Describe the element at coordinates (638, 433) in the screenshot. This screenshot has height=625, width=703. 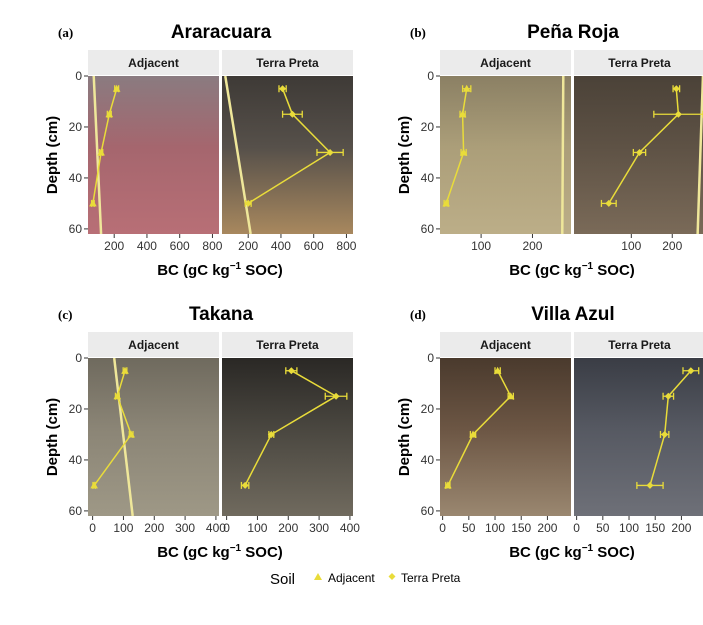
I see `facet-terra-preta: Terra Preta 0 50 100 150 200` at that location.